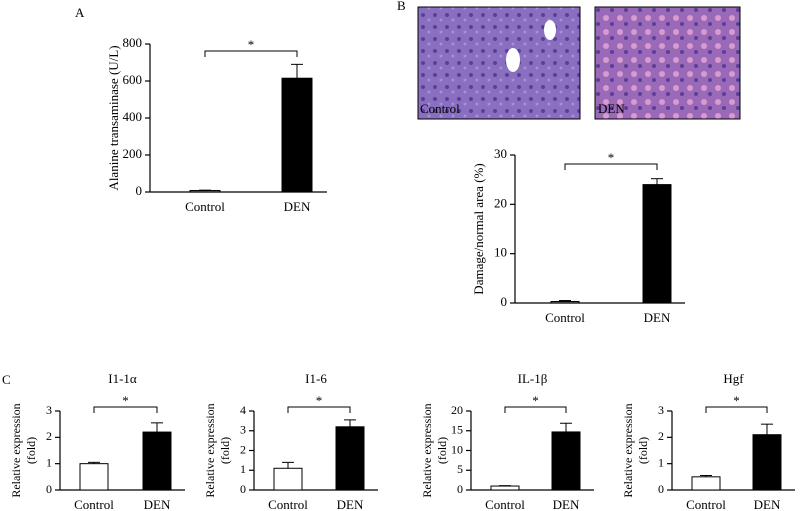  Describe the element at coordinates (733, 378) in the screenshot. I see `chart-title: Hgf` at that location.